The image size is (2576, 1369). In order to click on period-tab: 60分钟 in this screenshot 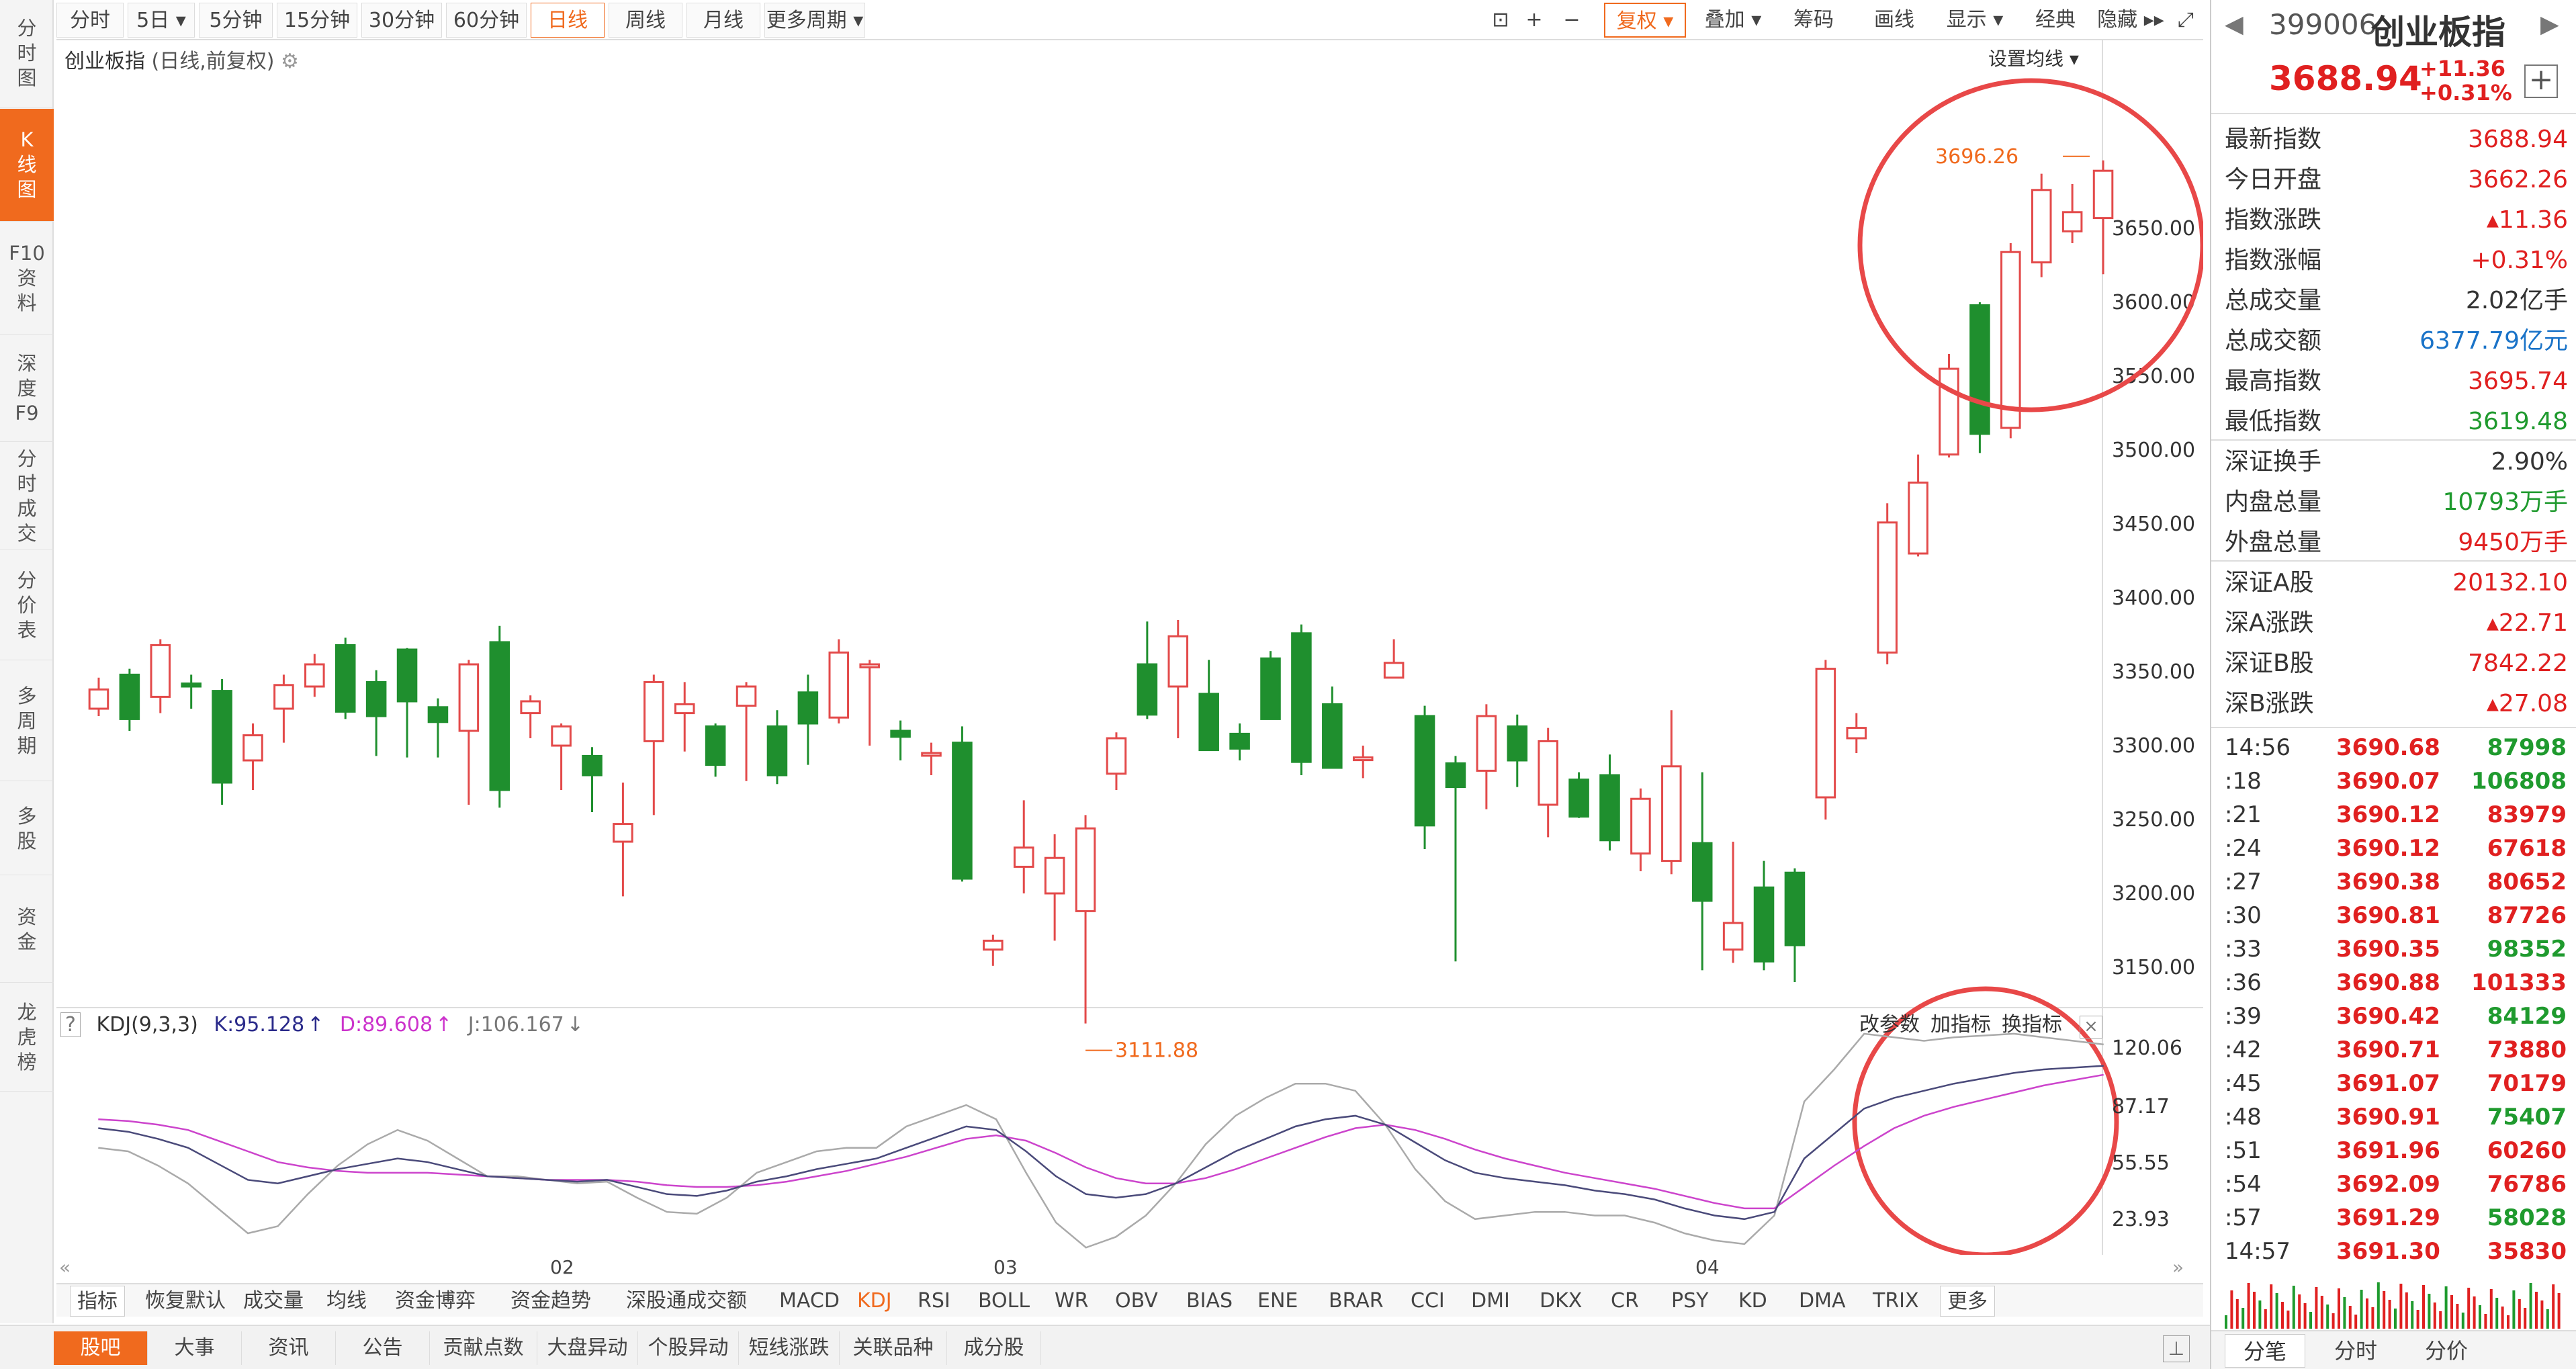, I will do `click(487, 20)`.